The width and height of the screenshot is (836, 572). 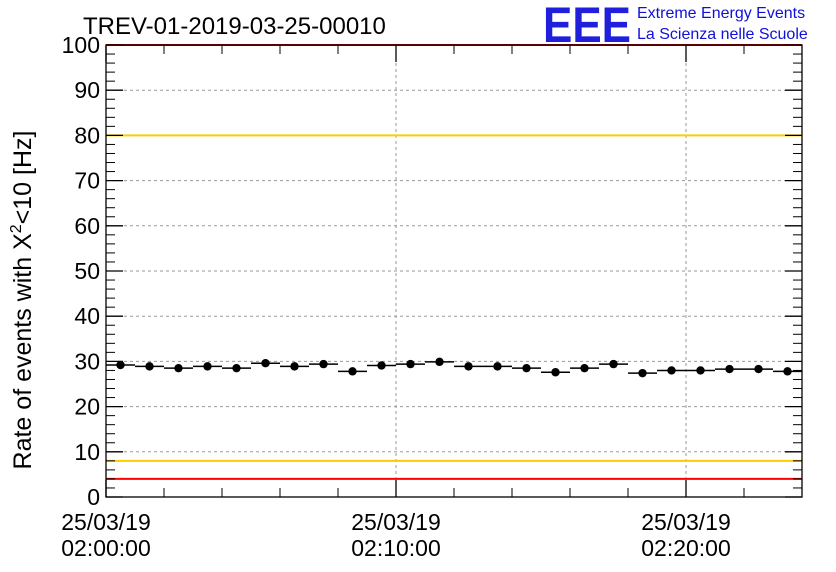 What do you see at coordinates (87, 271) in the screenshot?
I see `y-tick-label: 50` at bounding box center [87, 271].